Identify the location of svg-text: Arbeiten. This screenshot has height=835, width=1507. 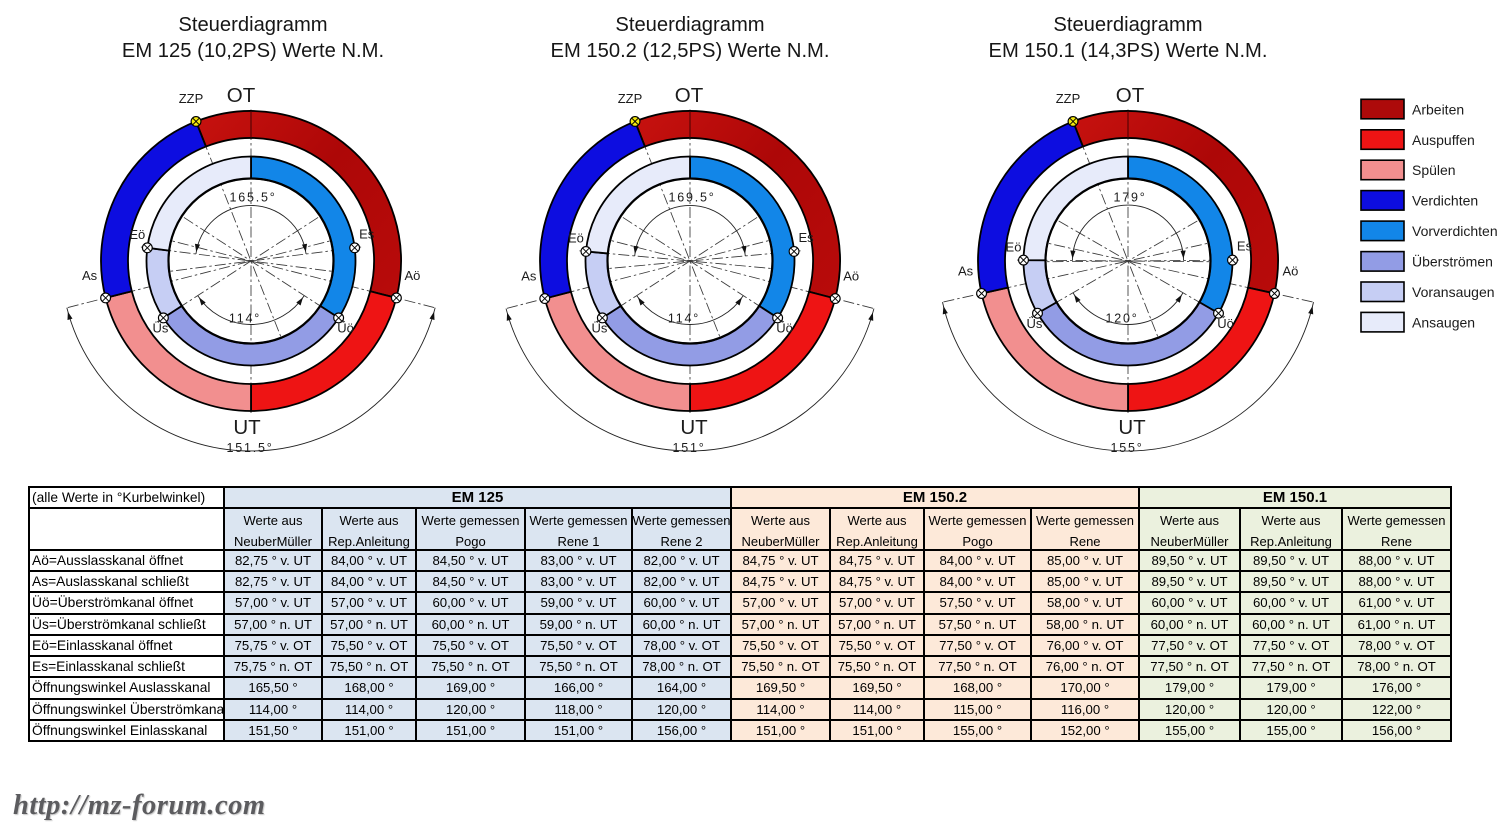
(1438, 109).